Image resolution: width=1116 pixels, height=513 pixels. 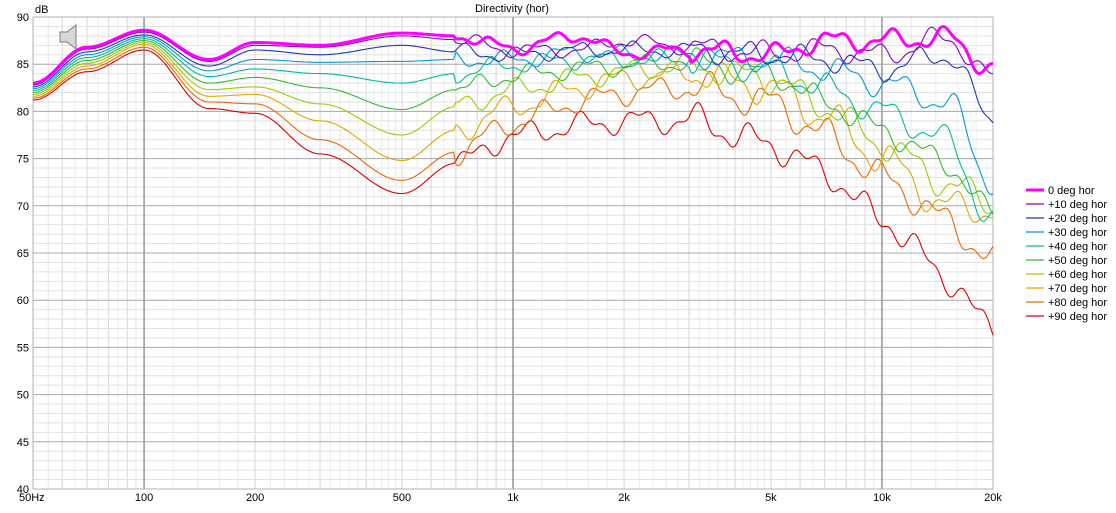 What do you see at coordinates (41, 10) in the screenshot?
I see `y-axis-unit: dB` at bounding box center [41, 10].